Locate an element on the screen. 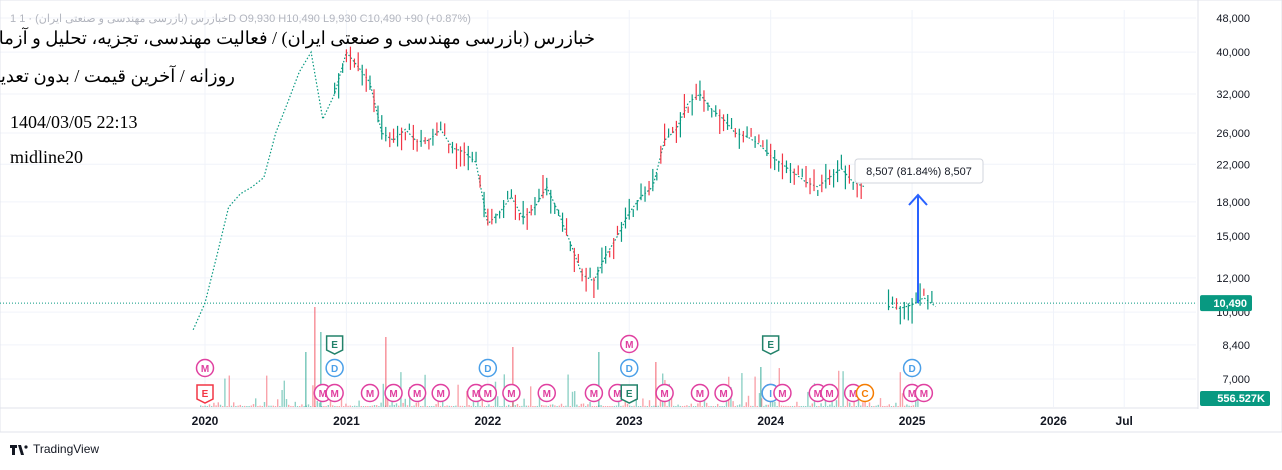 This screenshot has width=1282, height=470. x-tick-label: 2024 is located at coordinates (770, 421).